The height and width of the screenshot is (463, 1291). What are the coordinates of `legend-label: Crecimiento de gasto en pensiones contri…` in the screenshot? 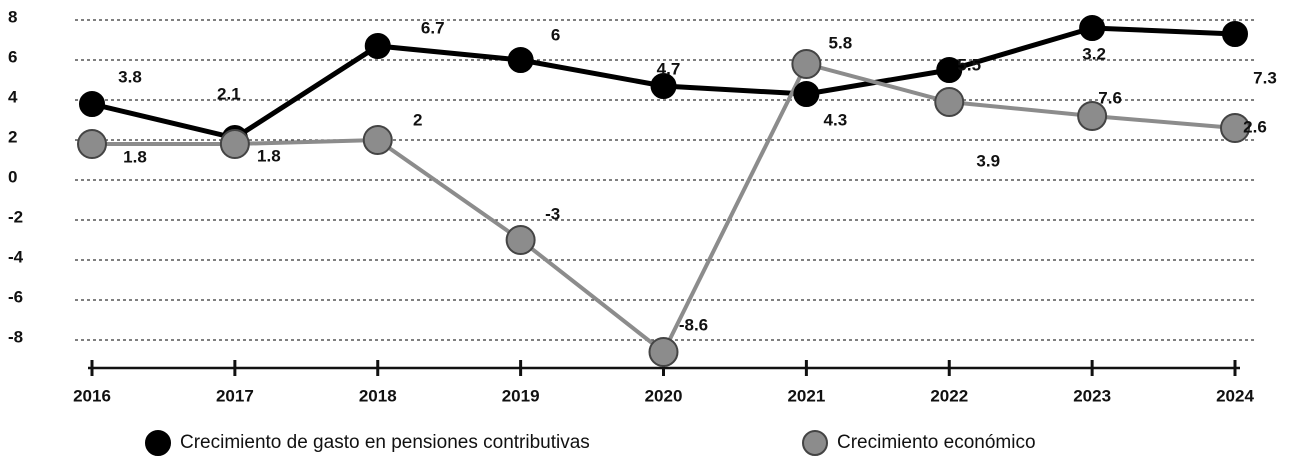 It's located at (385, 442).